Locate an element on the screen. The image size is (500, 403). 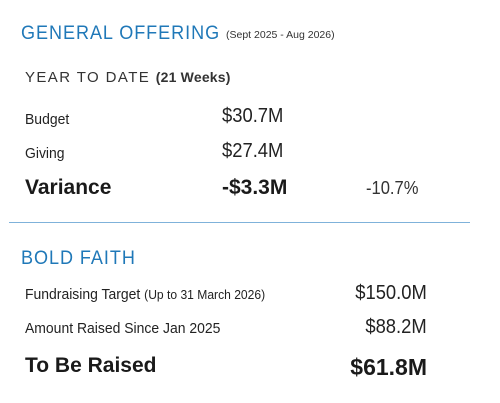
amount-raised-value: $88.2M is located at coordinates (396, 327).